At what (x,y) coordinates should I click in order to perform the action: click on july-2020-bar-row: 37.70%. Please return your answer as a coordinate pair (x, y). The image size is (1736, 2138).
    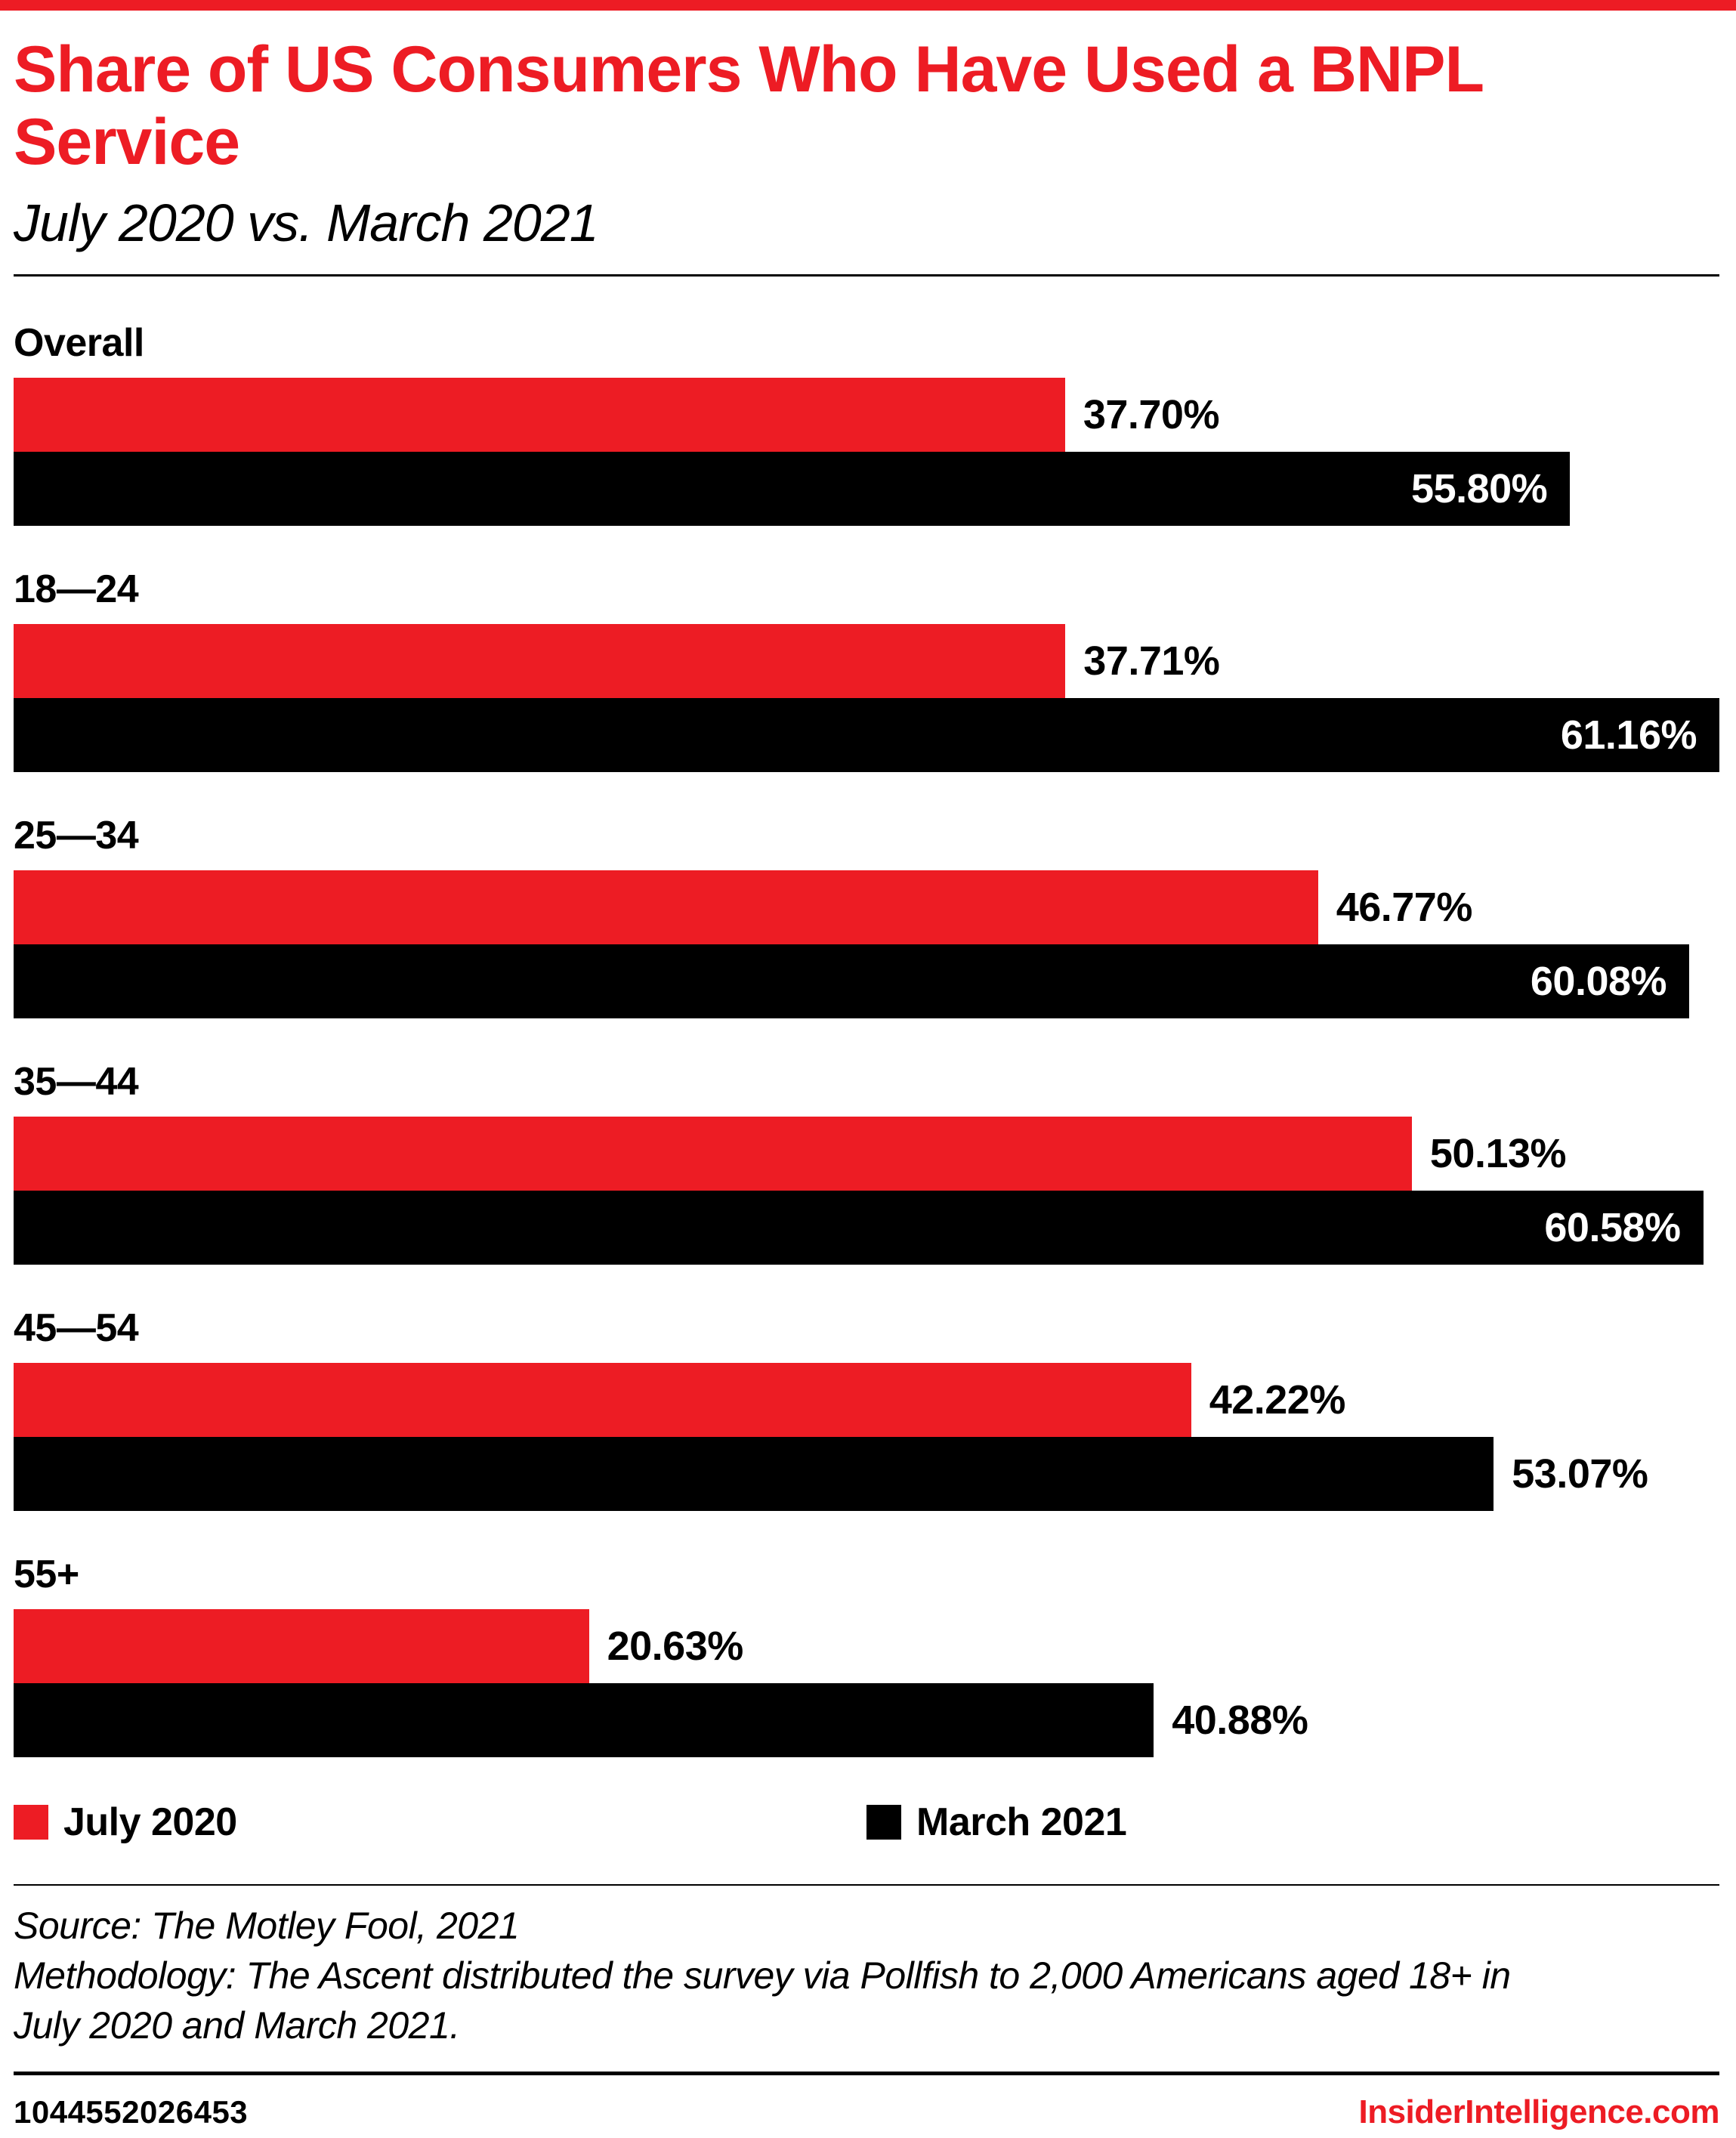
    Looking at the image, I should click on (866, 414).